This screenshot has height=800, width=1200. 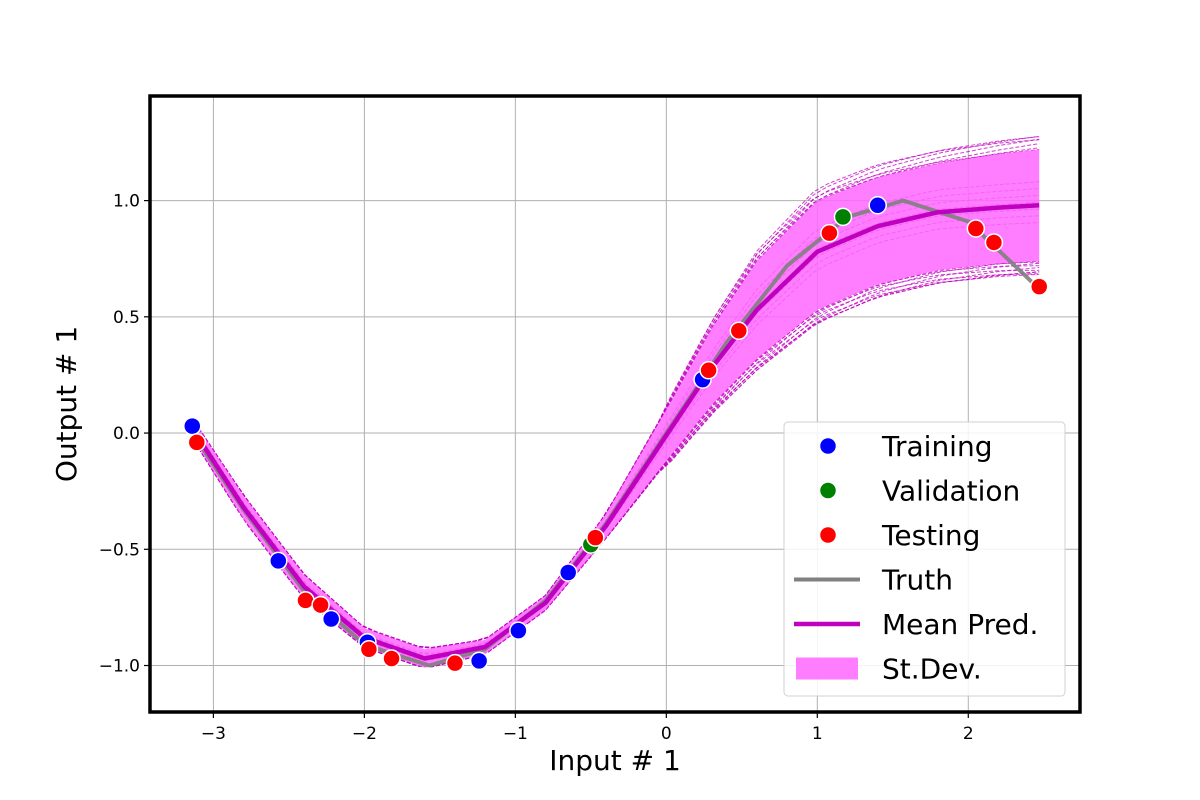 I want to click on legend-marker-validation, so click(x=828, y=490).